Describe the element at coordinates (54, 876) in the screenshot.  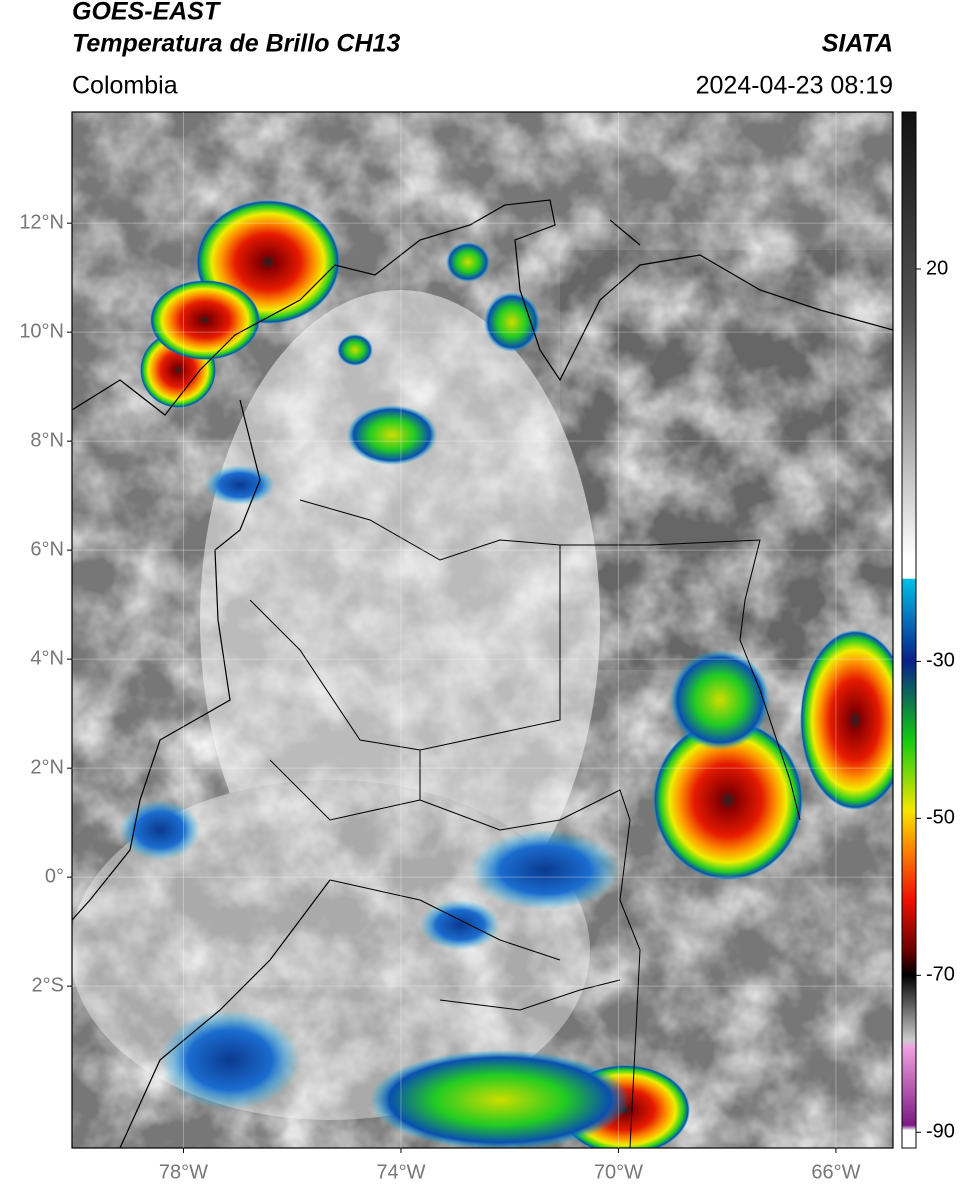
I see `lat-tick-label: 0°` at that location.